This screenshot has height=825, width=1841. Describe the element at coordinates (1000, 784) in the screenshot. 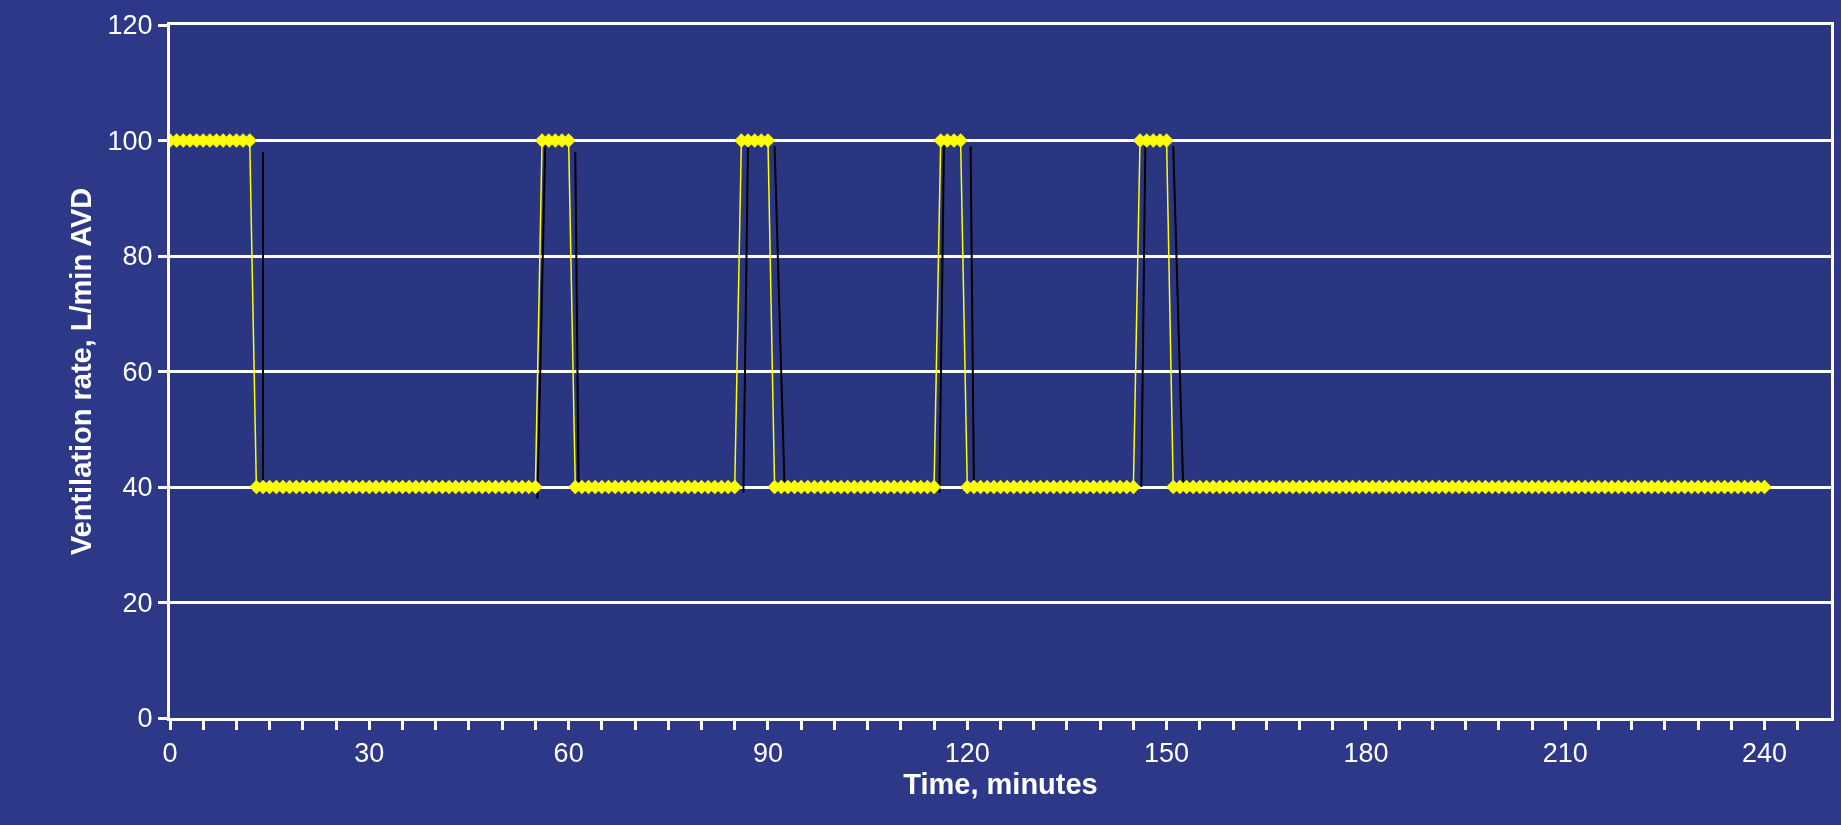

I see `x-axis-title: Time, minutes` at that location.